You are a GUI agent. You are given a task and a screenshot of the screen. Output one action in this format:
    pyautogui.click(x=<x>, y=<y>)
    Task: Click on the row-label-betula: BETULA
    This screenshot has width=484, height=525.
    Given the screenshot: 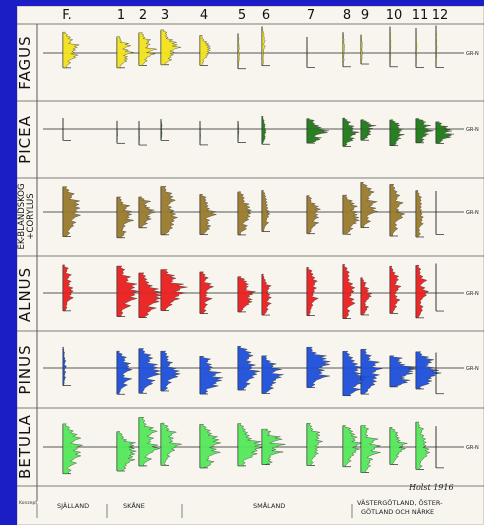 What is the action you would take?
    pyautogui.click(x=25, y=446)
    